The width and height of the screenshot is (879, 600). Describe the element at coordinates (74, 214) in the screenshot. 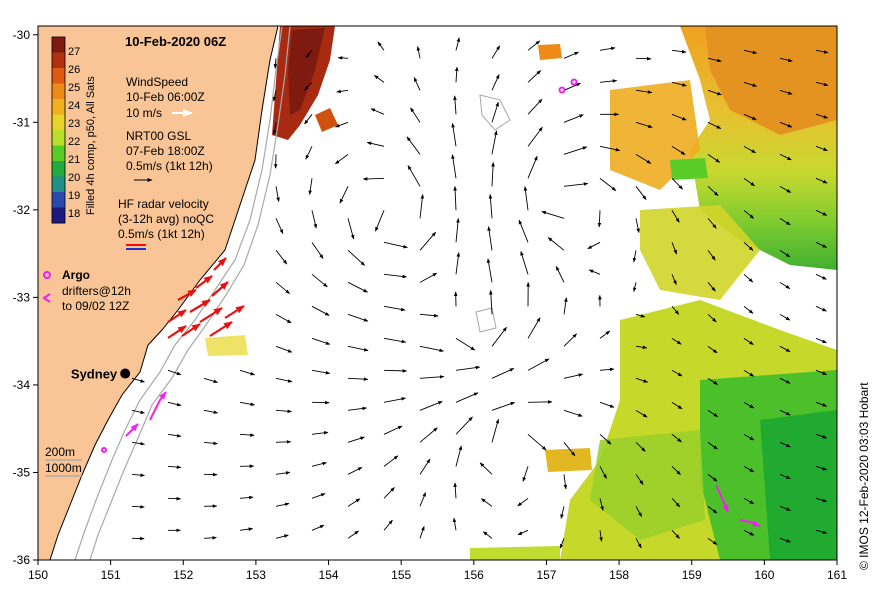

I see `colorbar-tick-label: 18` at that location.